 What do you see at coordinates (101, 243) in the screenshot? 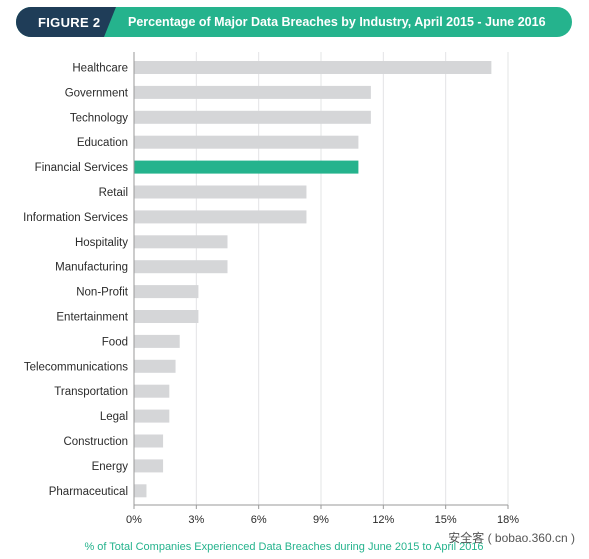
I see `category-label: Hospitality` at bounding box center [101, 243].